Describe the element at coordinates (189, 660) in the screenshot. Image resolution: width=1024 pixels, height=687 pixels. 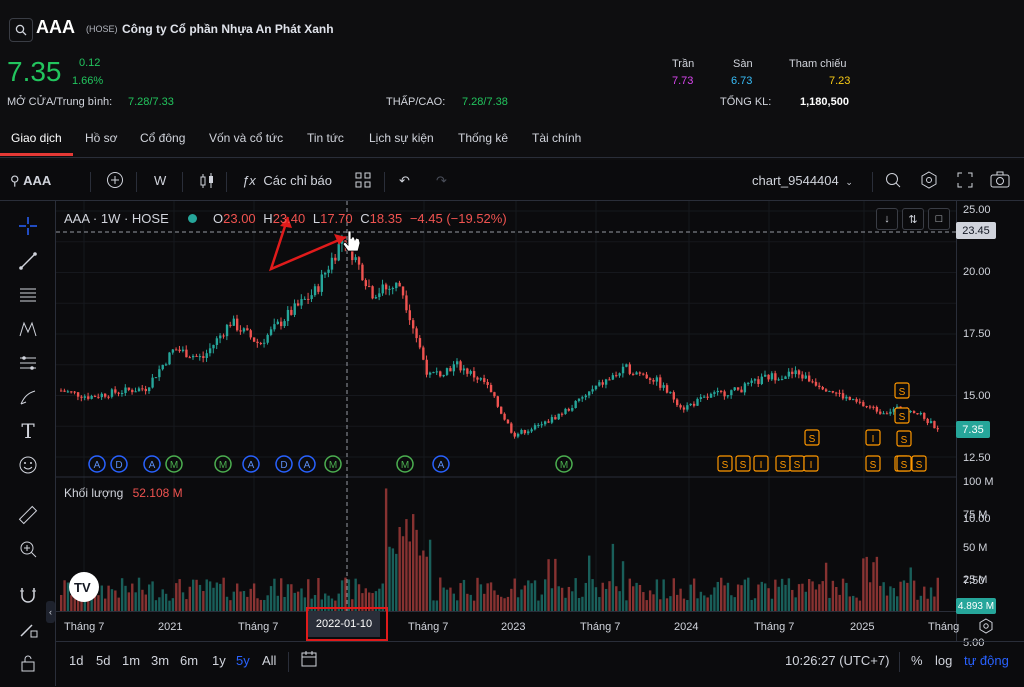
I see `range-6m: 6m` at that location.